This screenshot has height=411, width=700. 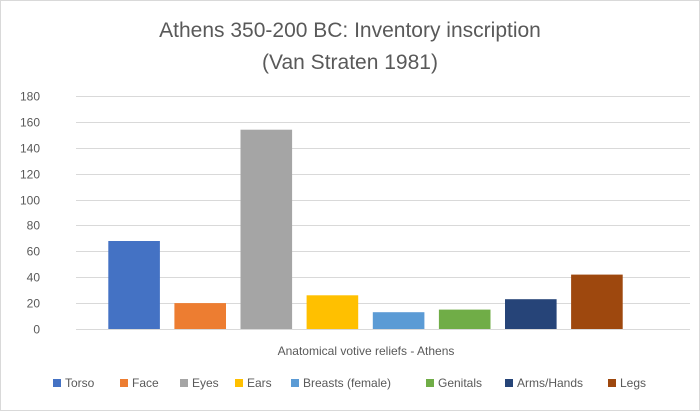 I want to click on legend-swatch-face, so click(x=124, y=383).